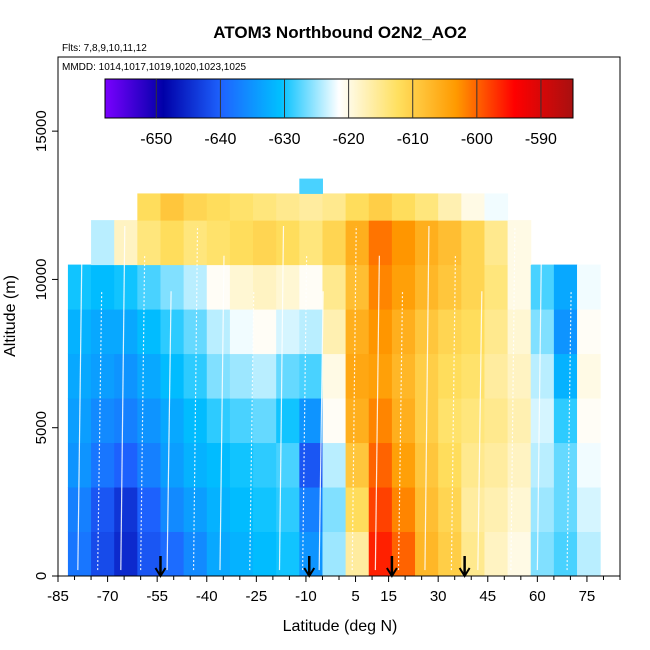 The width and height of the screenshot is (650, 650). Describe the element at coordinates (154, 67) in the screenshot. I see `dates-note: MMDD: 1014,1017,1019,1020,1023,1025` at that location.